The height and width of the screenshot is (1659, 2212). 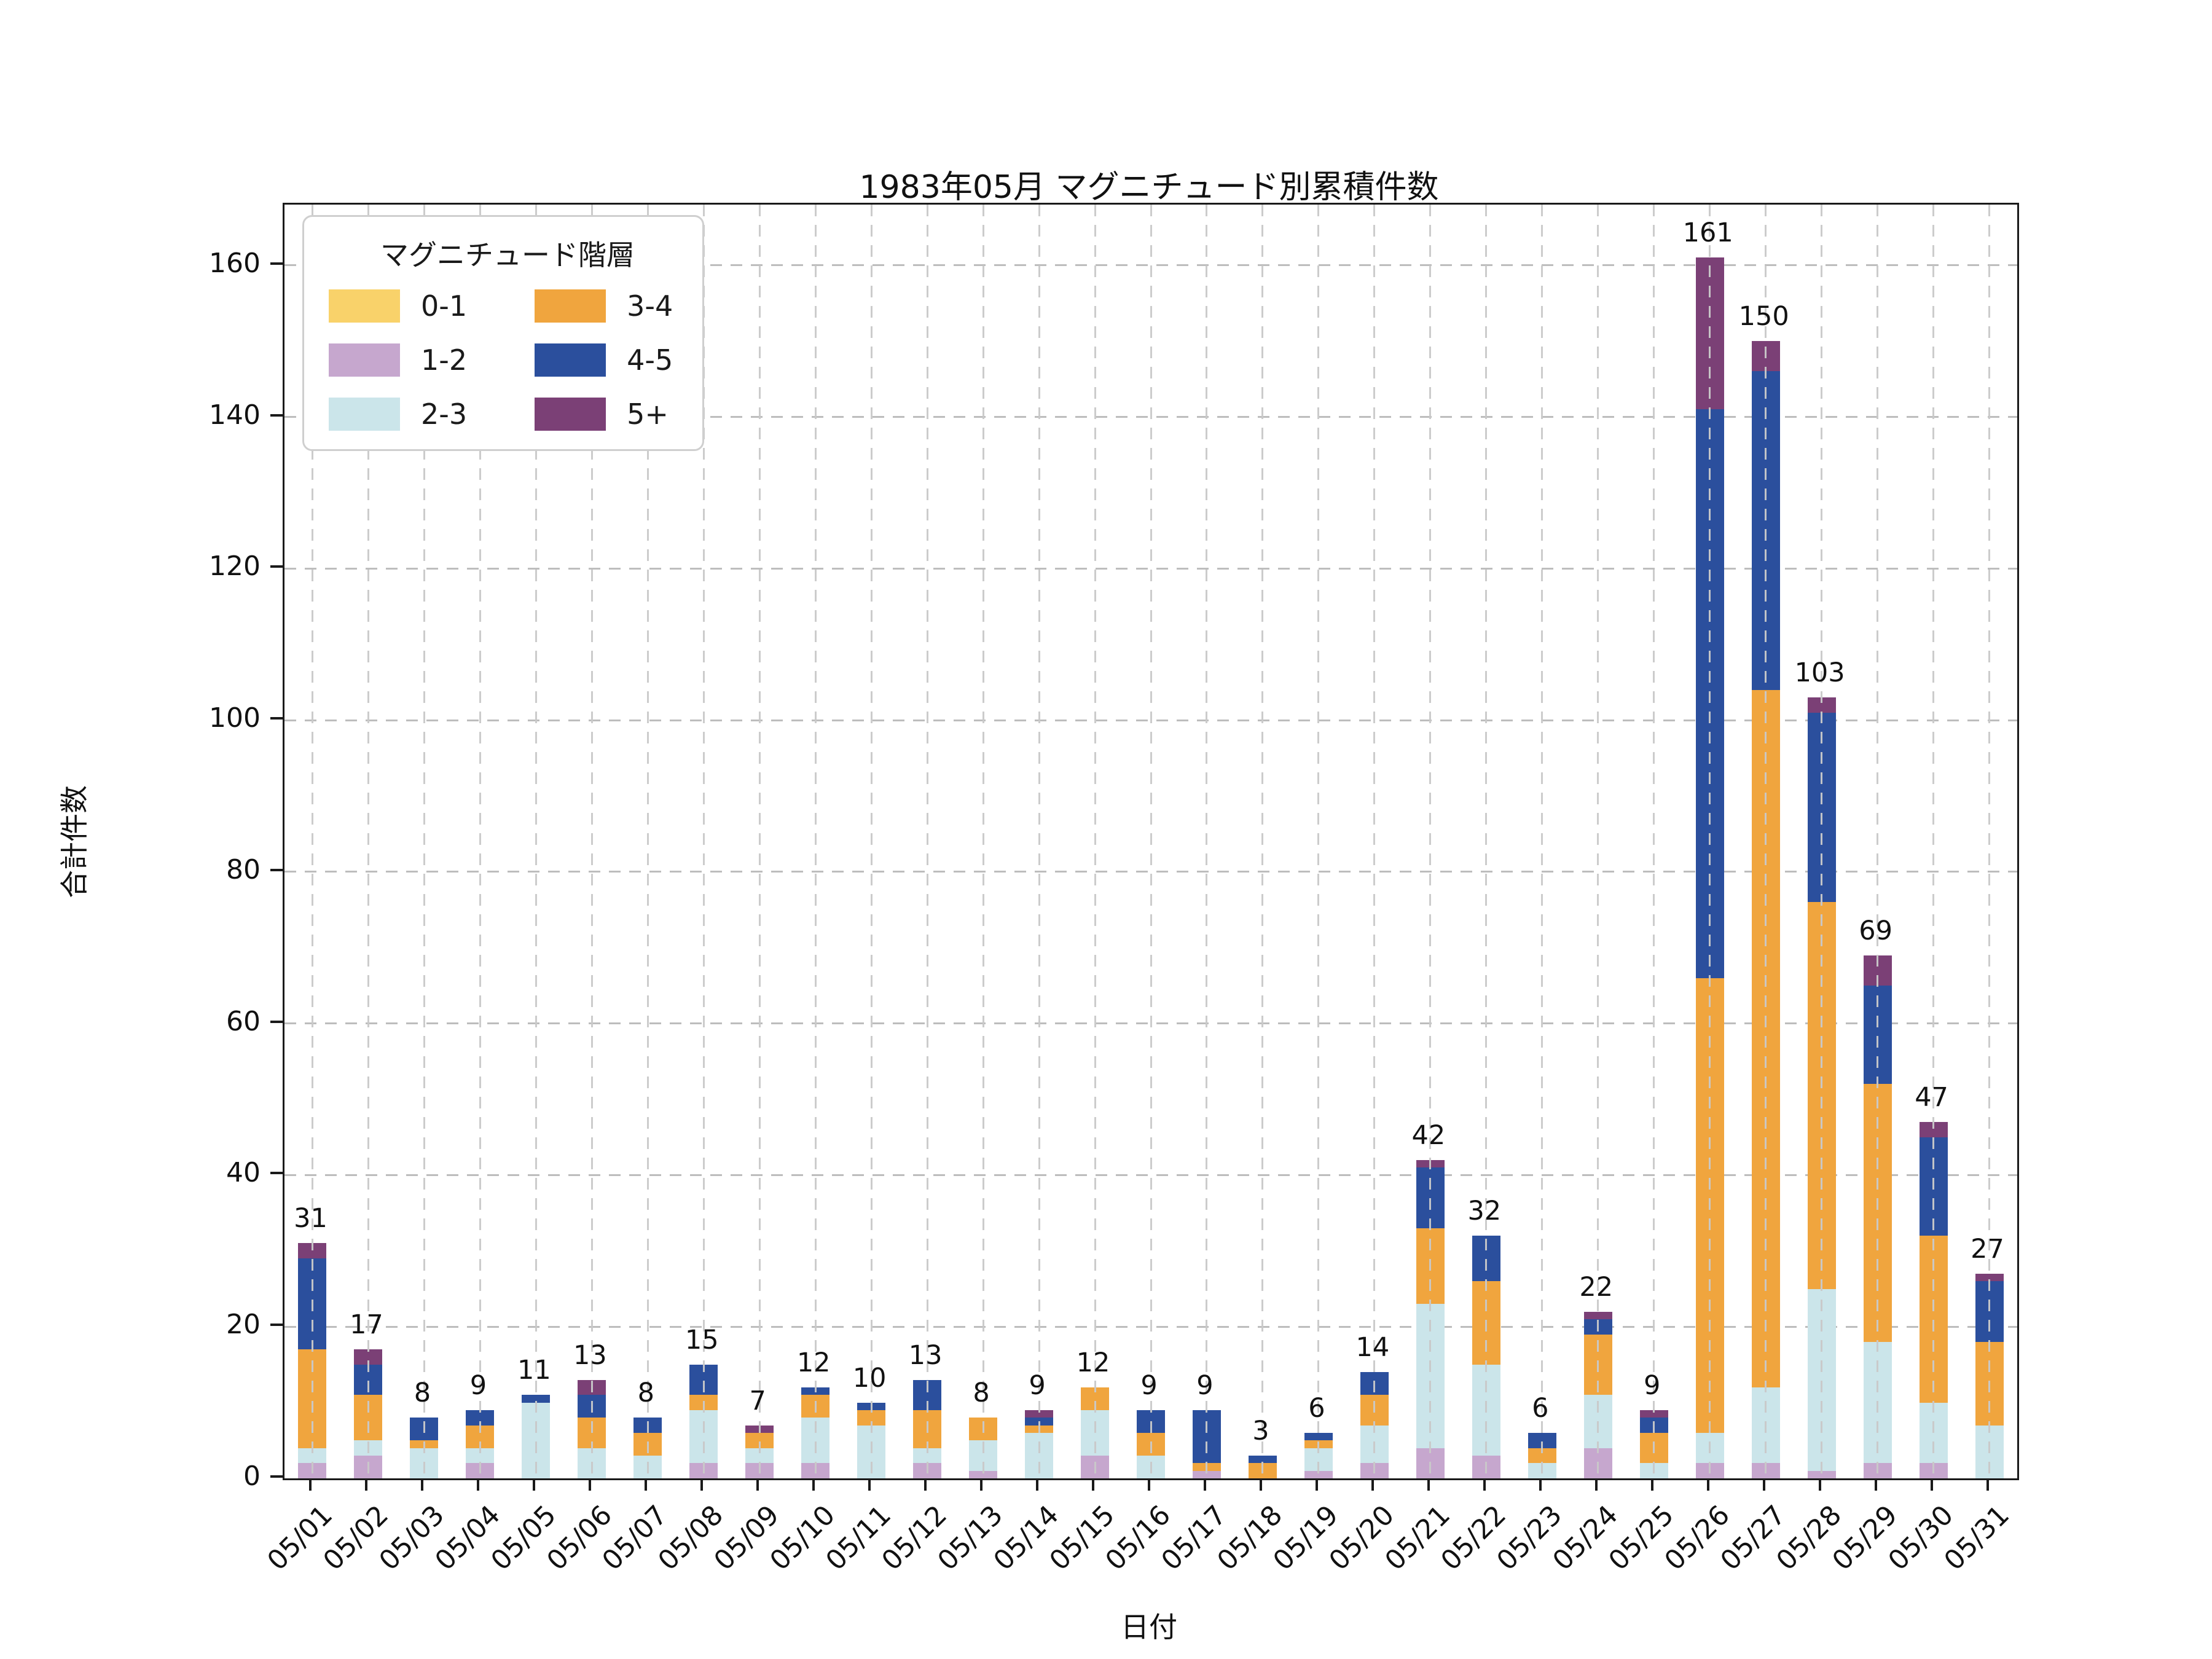 I want to click on vgridline-05/07, so click(x=647, y=841).